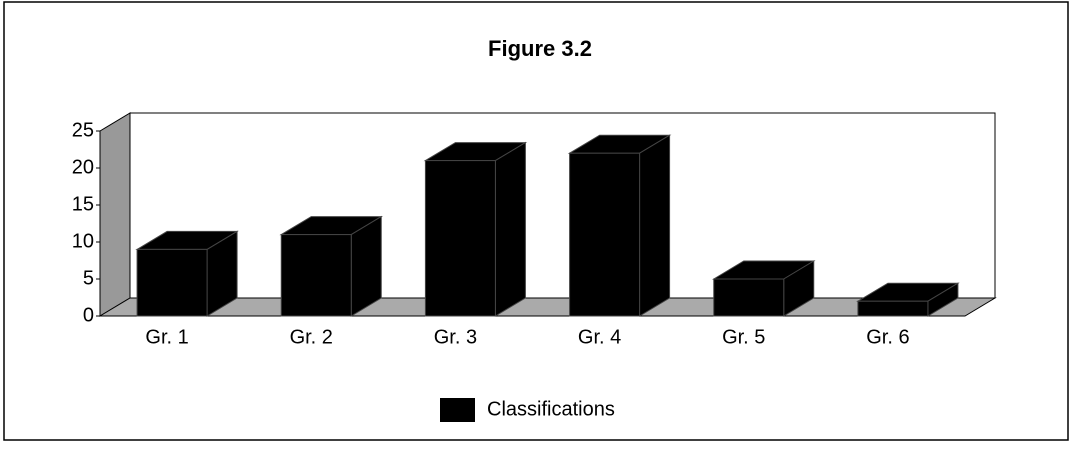 The width and height of the screenshot is (1075, 453). What do you see at coordinates (83, 167) in the screenshot?
I see `y-tick-label: 20` at bounding box center [83, 167].